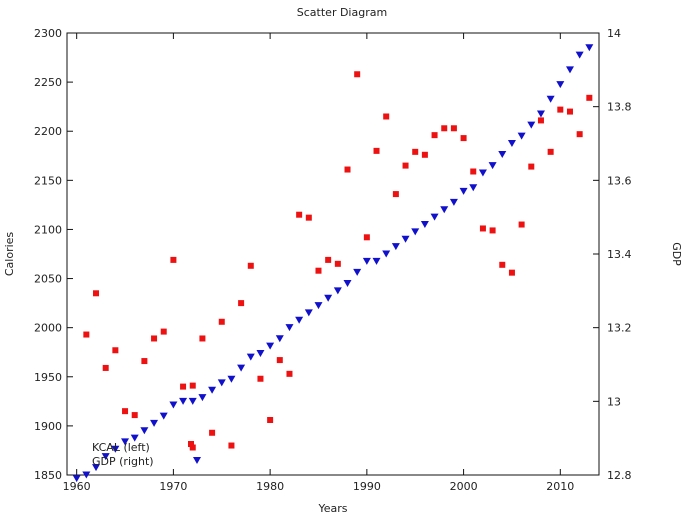 The image size is (684, 522). Describe the element at coordinates (191, 444) in the screenshot. I see `legend-marker-kcal` at that location.